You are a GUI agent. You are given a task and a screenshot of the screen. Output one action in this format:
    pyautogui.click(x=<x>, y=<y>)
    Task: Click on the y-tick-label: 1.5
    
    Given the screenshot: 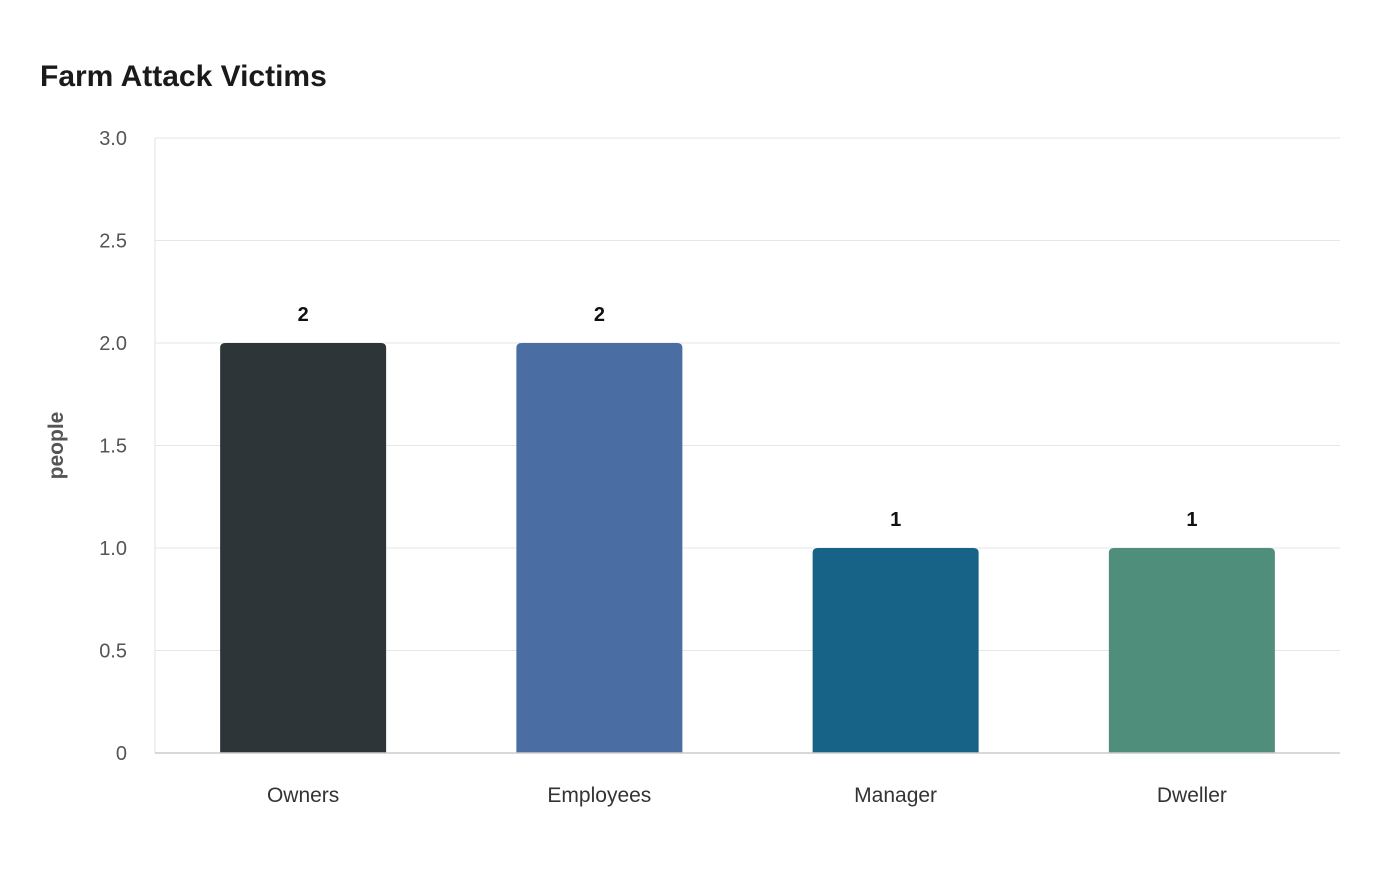 What is the action you would take?
    pyautogui.click(x=113, y=447)
    